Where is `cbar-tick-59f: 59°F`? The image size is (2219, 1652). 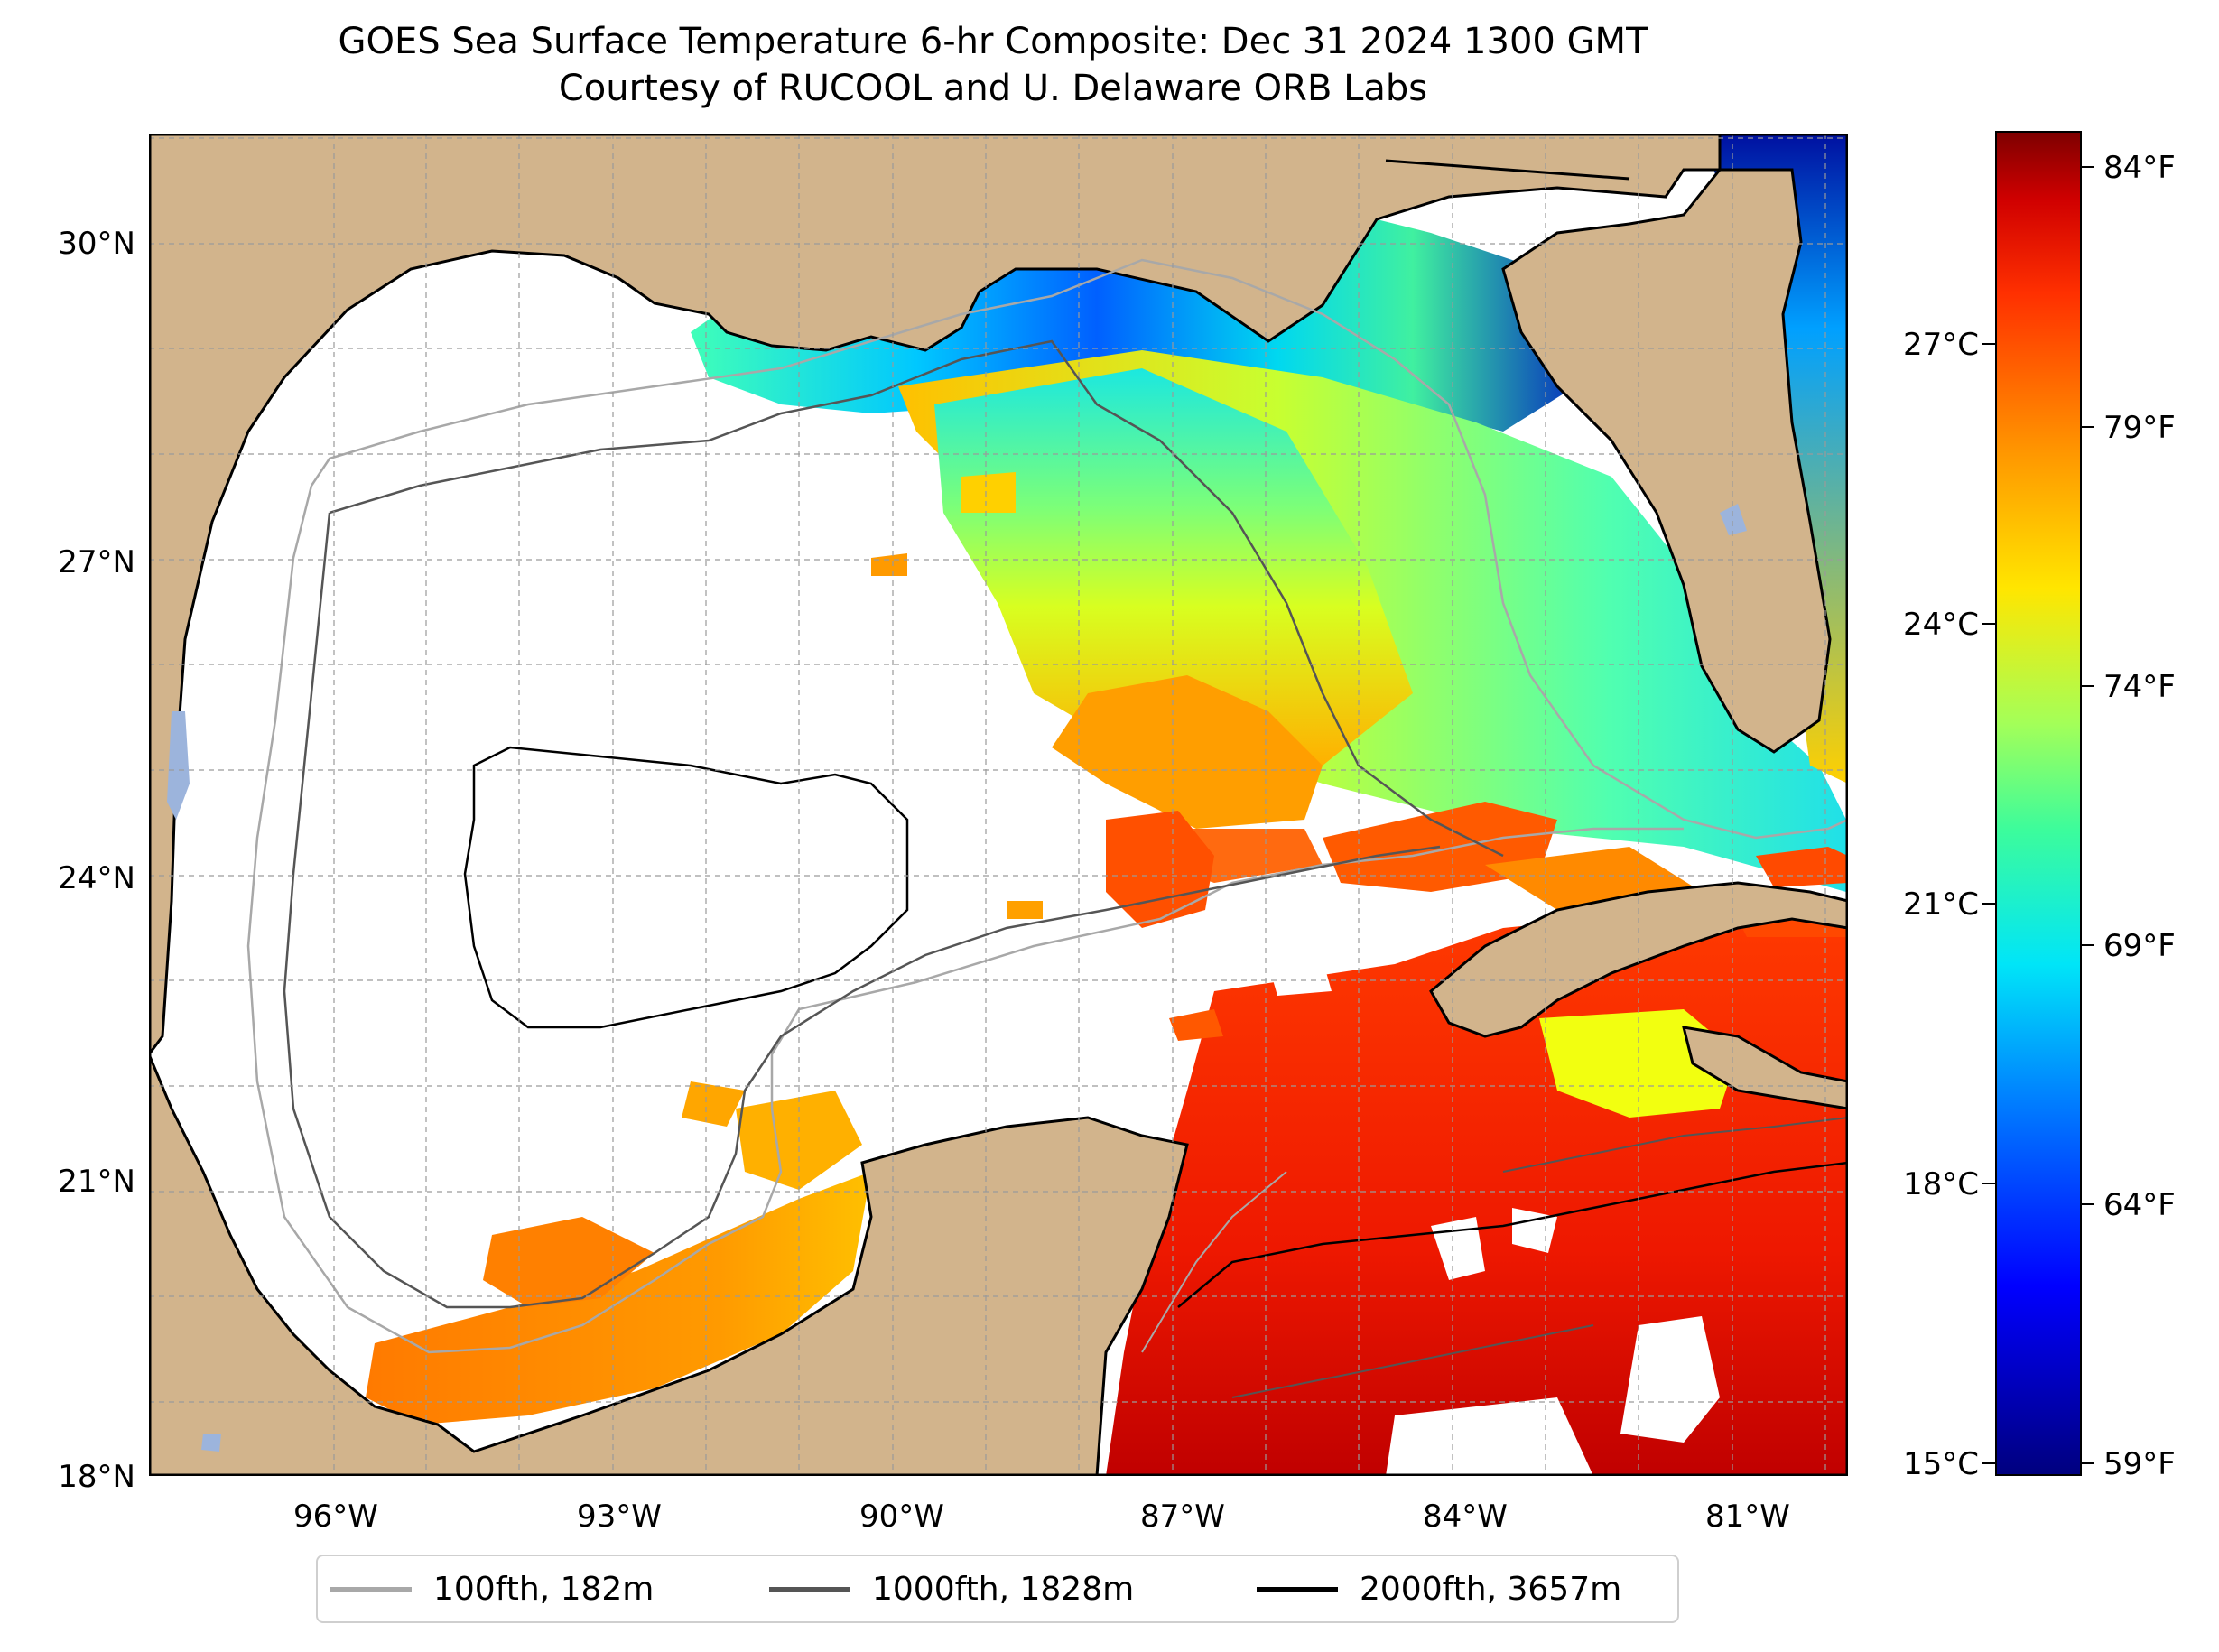 cbar-tick-59f: 59°F is located at coordinates (2139, 1464).